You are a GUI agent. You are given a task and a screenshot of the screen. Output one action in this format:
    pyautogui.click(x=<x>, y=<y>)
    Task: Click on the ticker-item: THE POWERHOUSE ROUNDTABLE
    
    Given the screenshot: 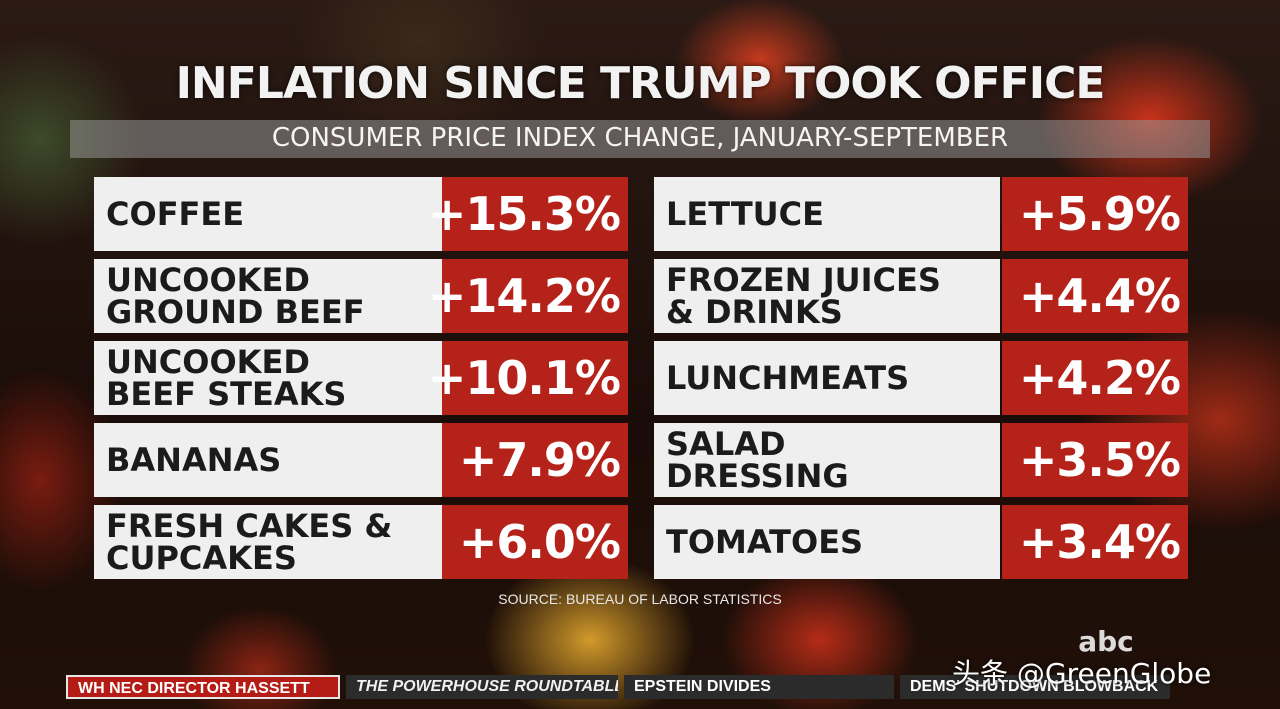 What is the action you would take?
    pyautogui.click(x=482, y=687)
    